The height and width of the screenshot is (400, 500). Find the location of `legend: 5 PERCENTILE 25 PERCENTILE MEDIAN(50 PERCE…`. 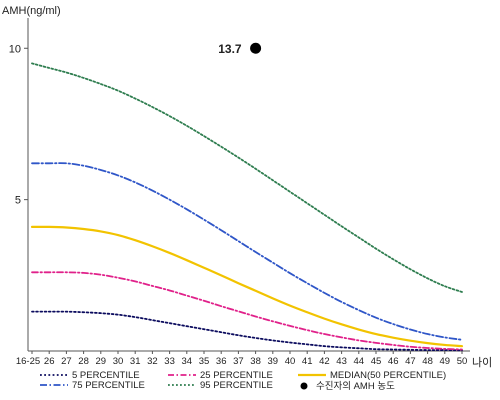

legend: 5 PERCENTILE 25 PERCENTILE MEDIAN(50 PERCE… is located at coordinates (243, 381).